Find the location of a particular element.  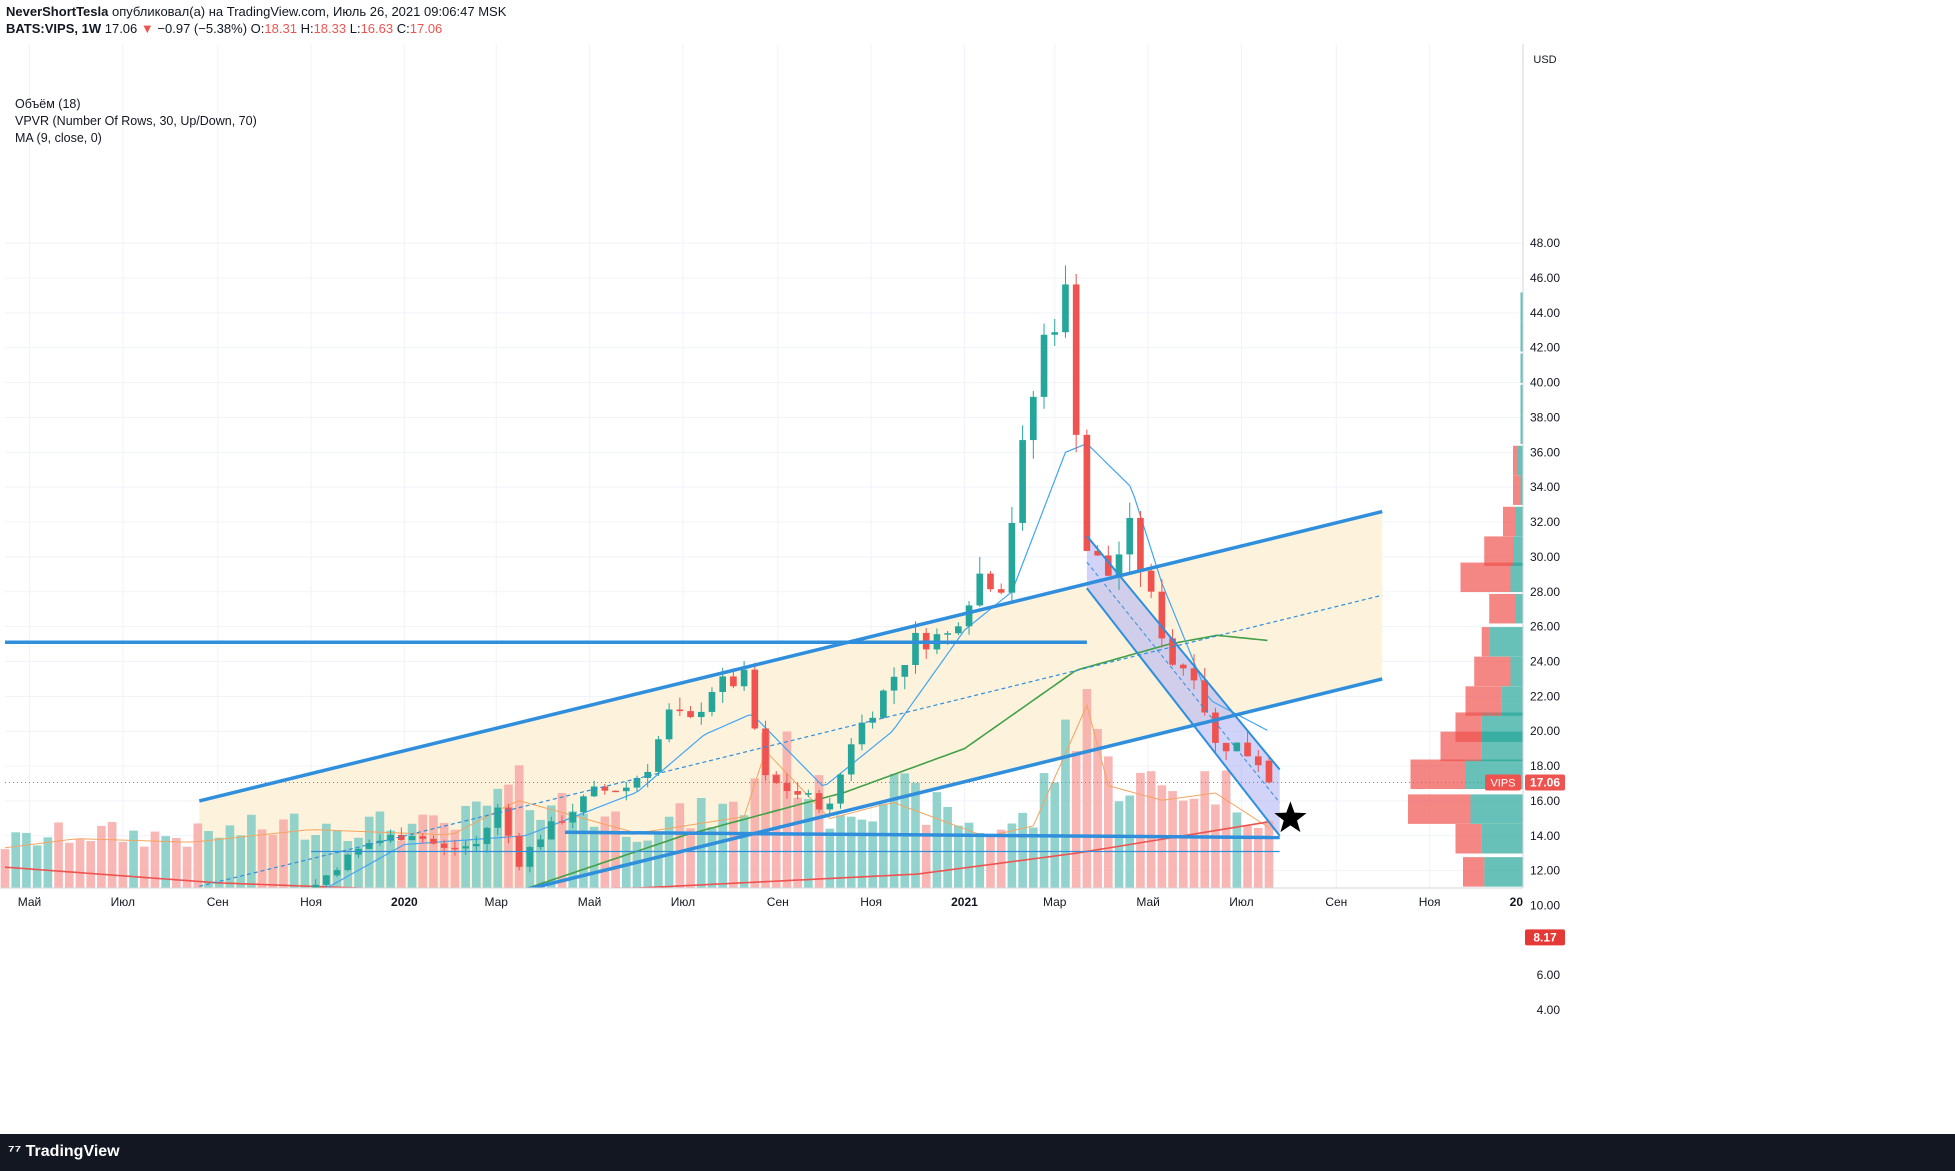

price-tick-label: 28.00 is located at coordinates (1545, 592).